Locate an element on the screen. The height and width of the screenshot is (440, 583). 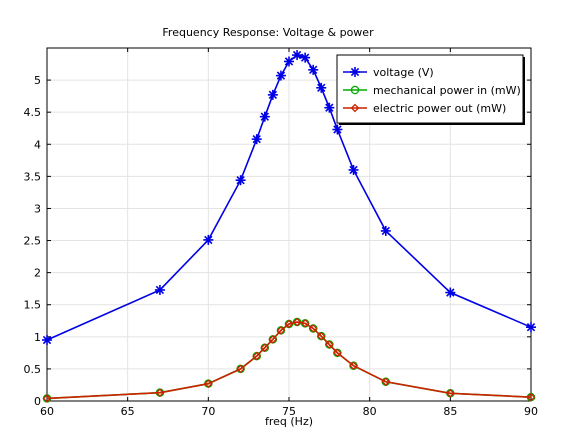
legend-box is located at coordinates (430, 89).